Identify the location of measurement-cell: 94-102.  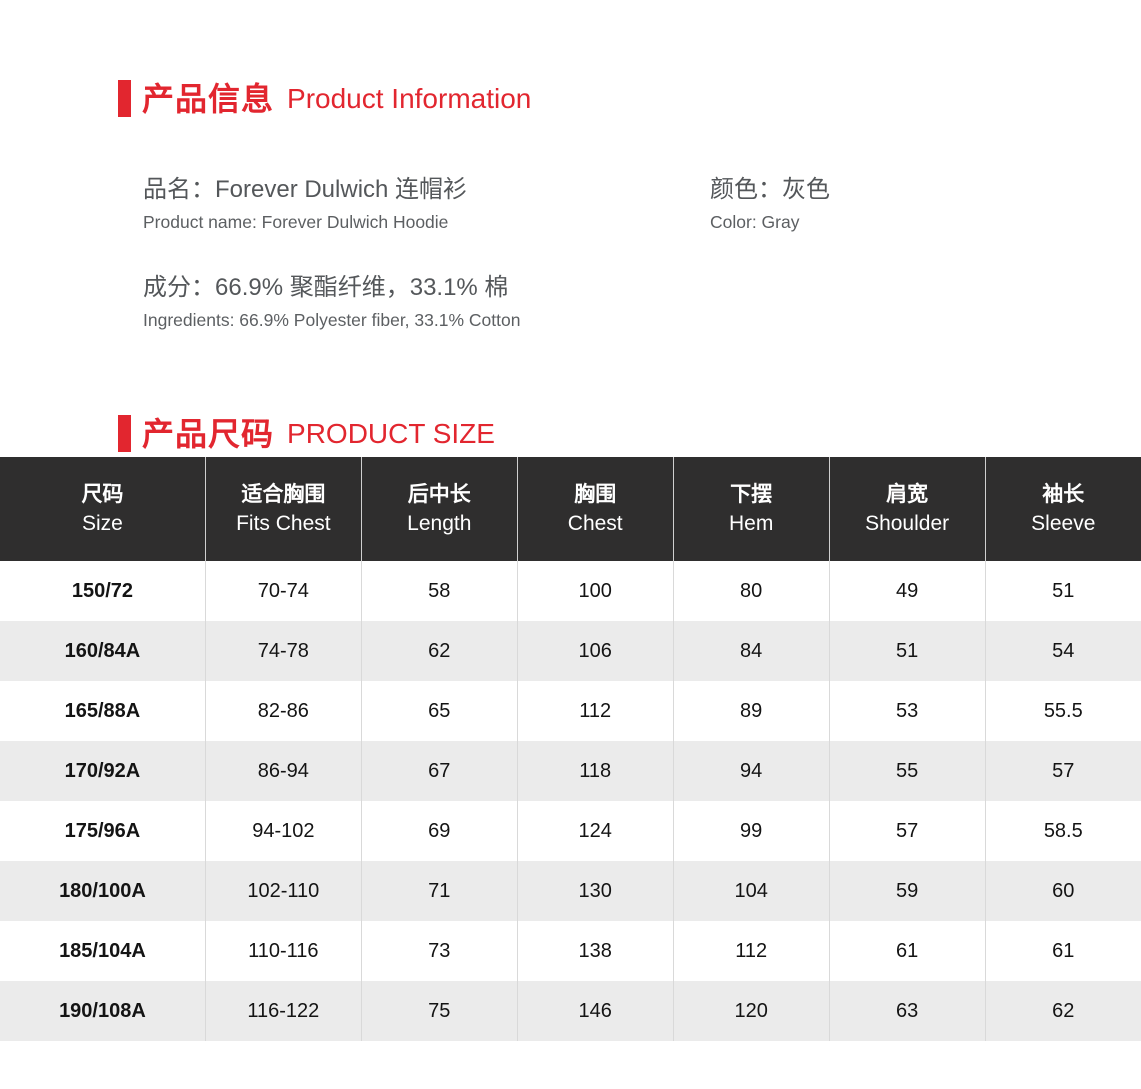
(283, 831).